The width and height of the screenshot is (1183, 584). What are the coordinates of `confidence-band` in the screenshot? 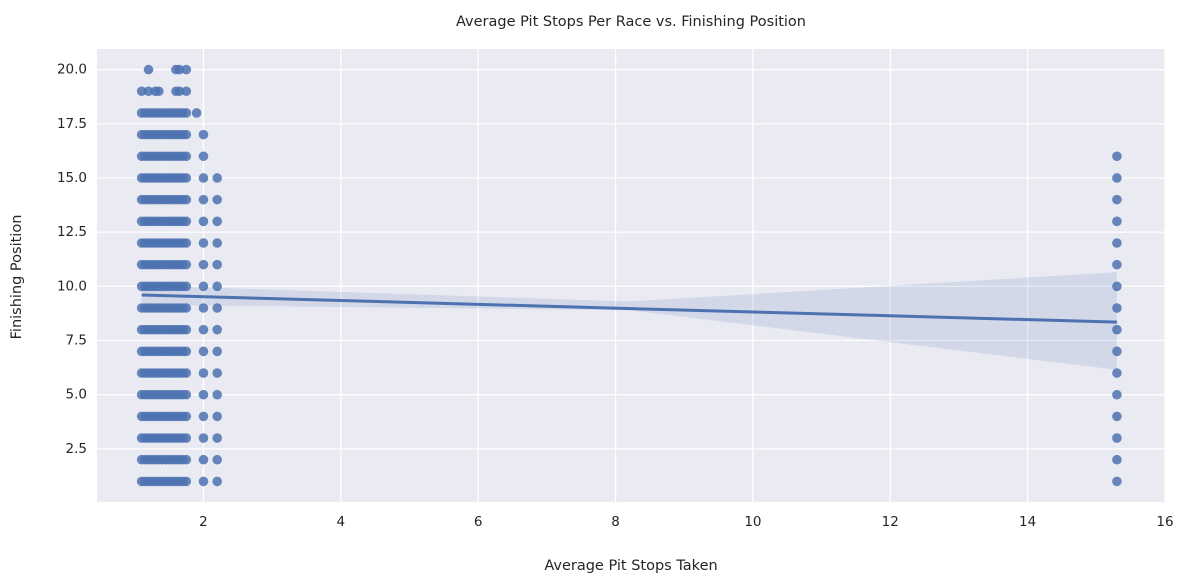 It's located at (629, 321).